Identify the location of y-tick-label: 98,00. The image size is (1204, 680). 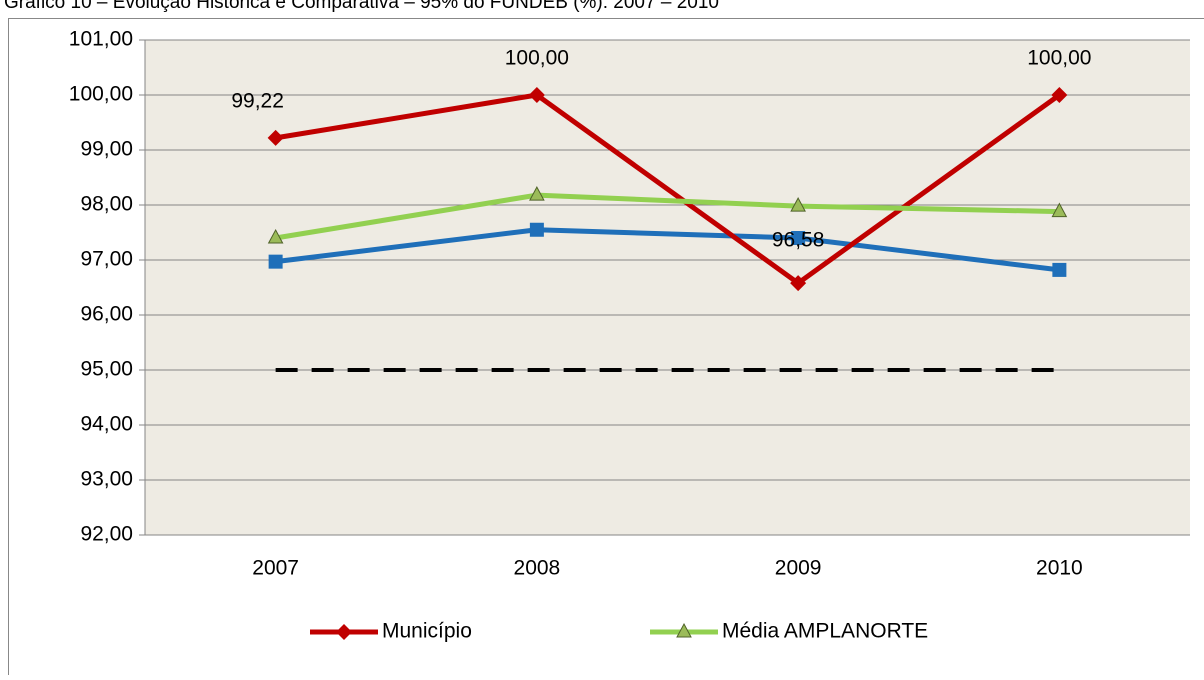
(106, 204).